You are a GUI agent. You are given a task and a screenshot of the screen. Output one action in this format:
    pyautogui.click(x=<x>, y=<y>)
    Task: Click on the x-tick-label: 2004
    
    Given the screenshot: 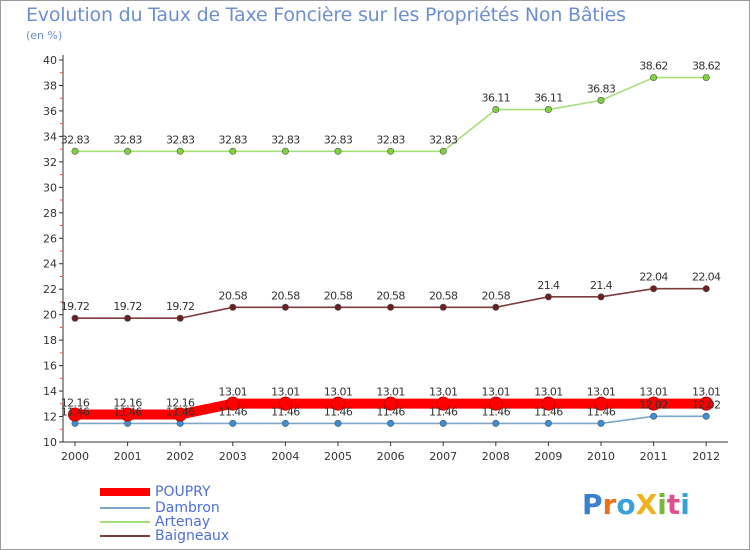 What is the action you would take?
    pyautogui.click(x=285, y=456)
    